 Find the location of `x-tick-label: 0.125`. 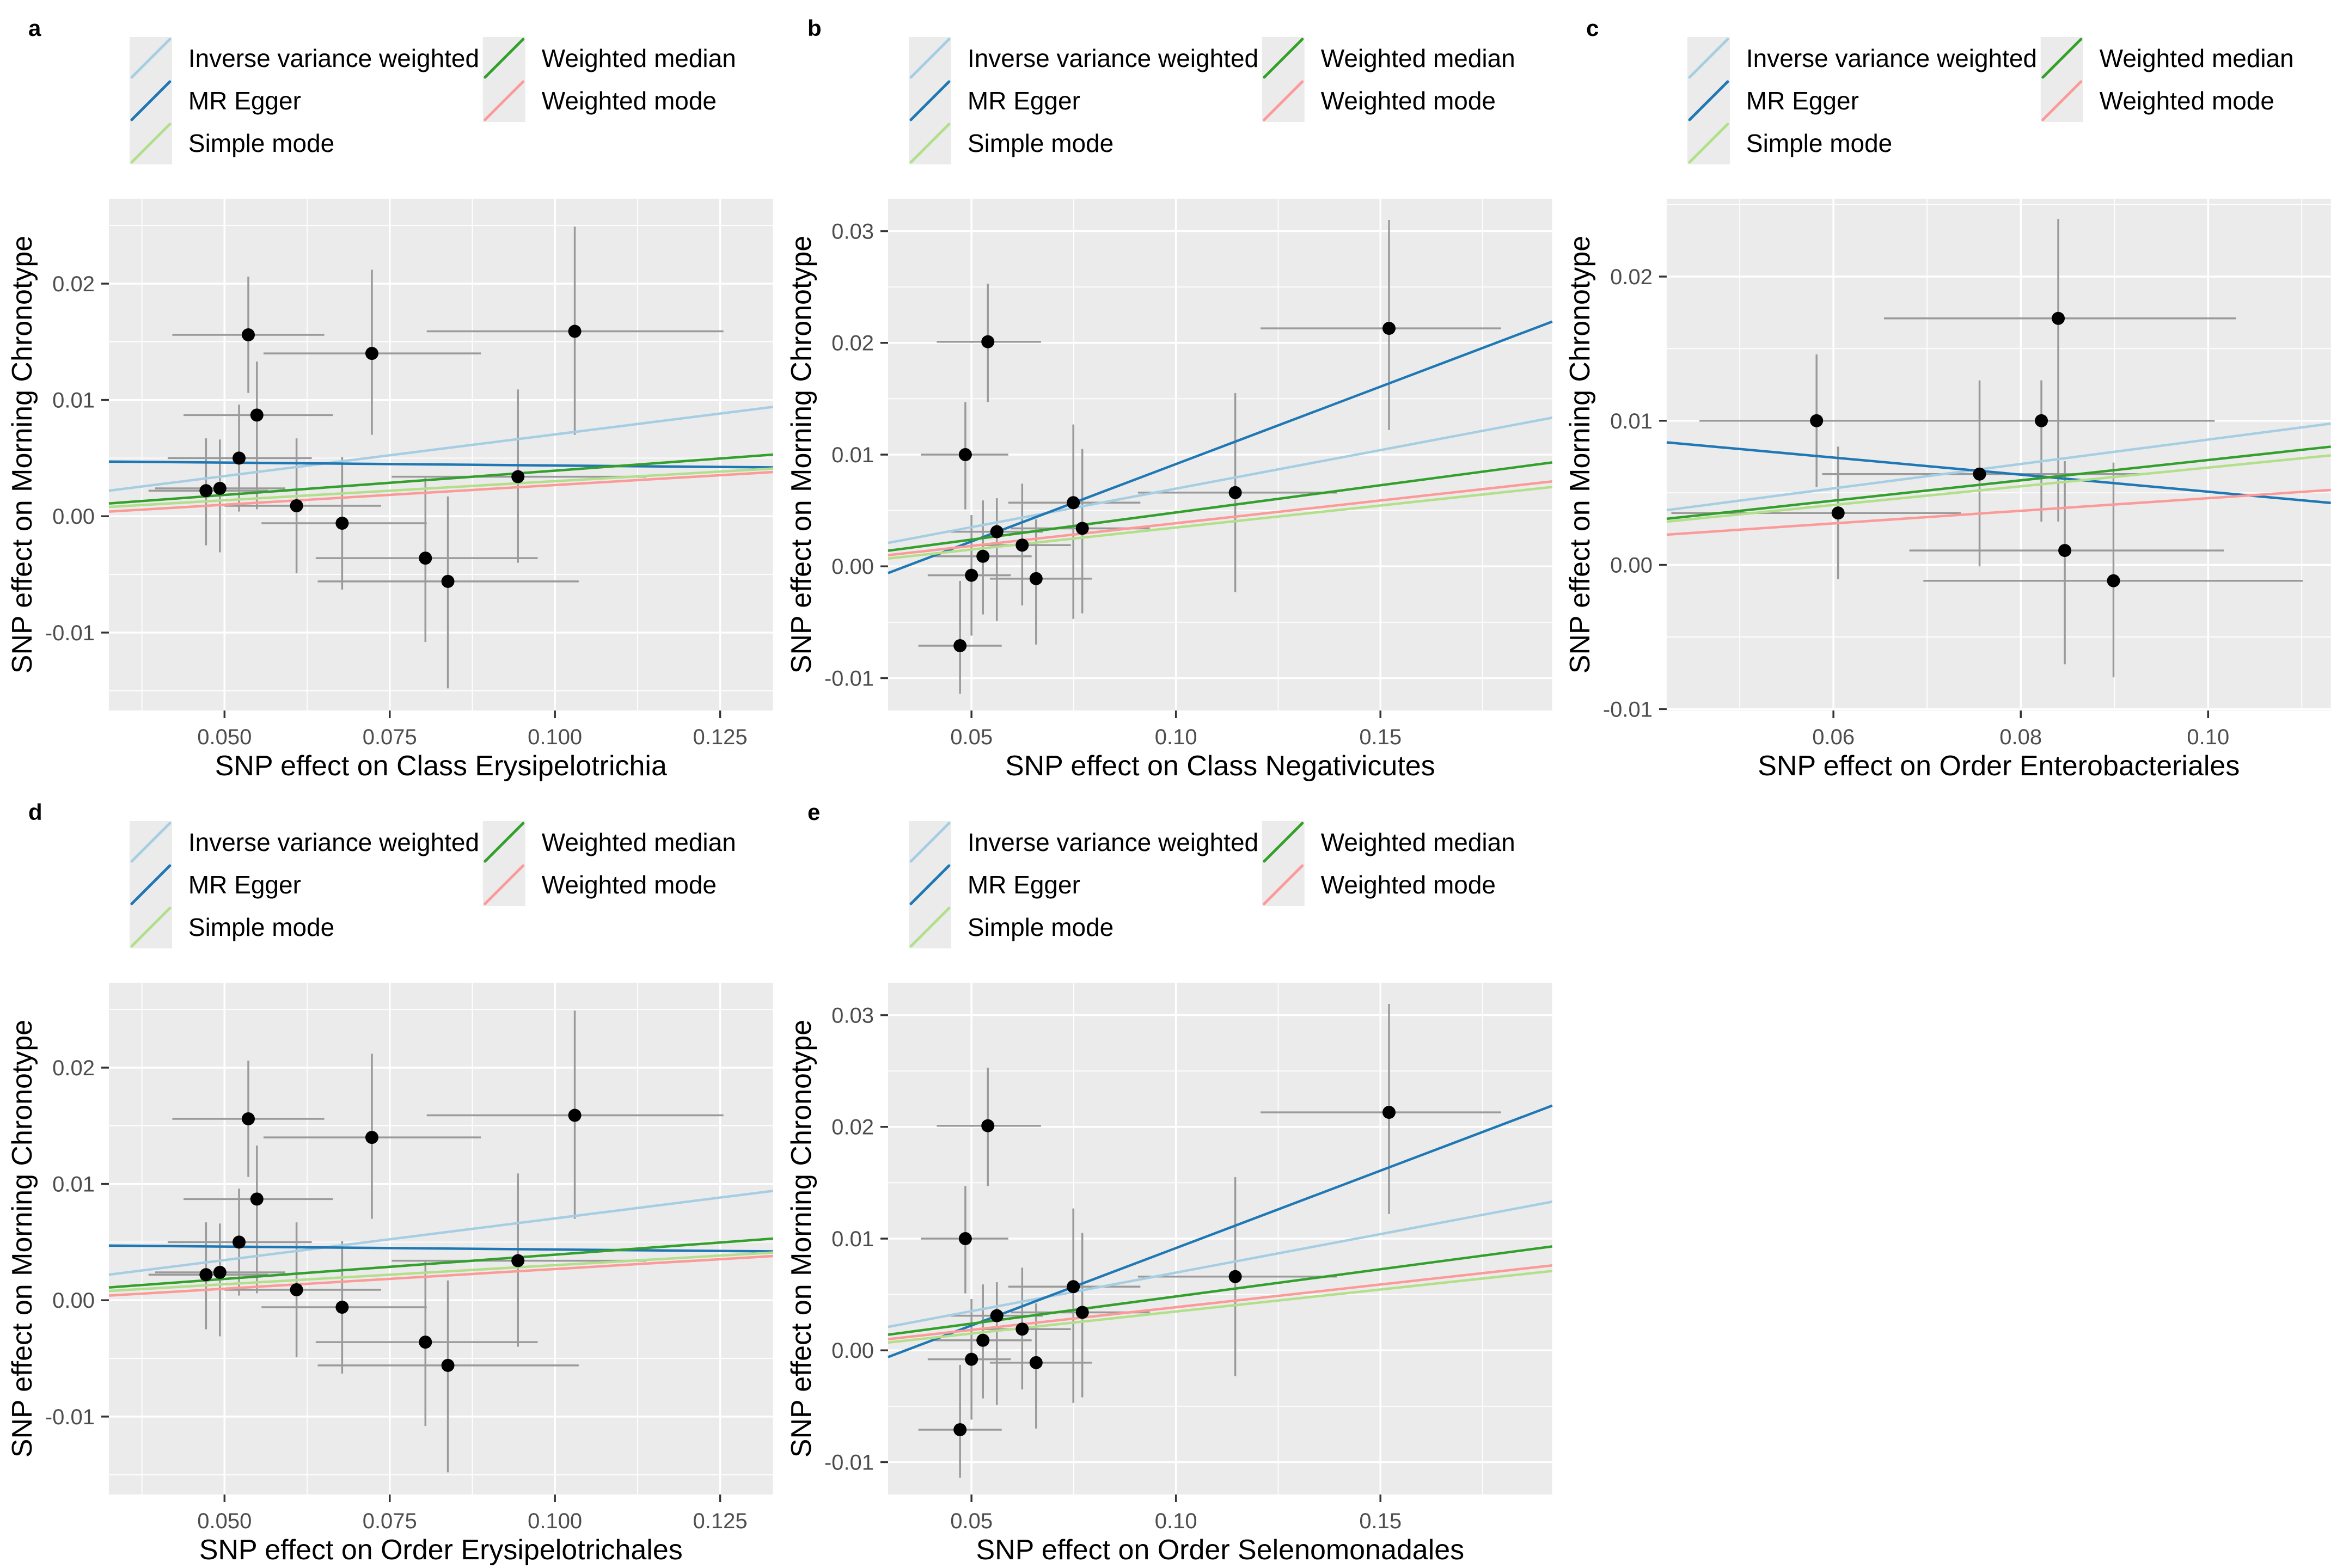

x-tick-label: 0.125 is located at coordinates (720, 737).